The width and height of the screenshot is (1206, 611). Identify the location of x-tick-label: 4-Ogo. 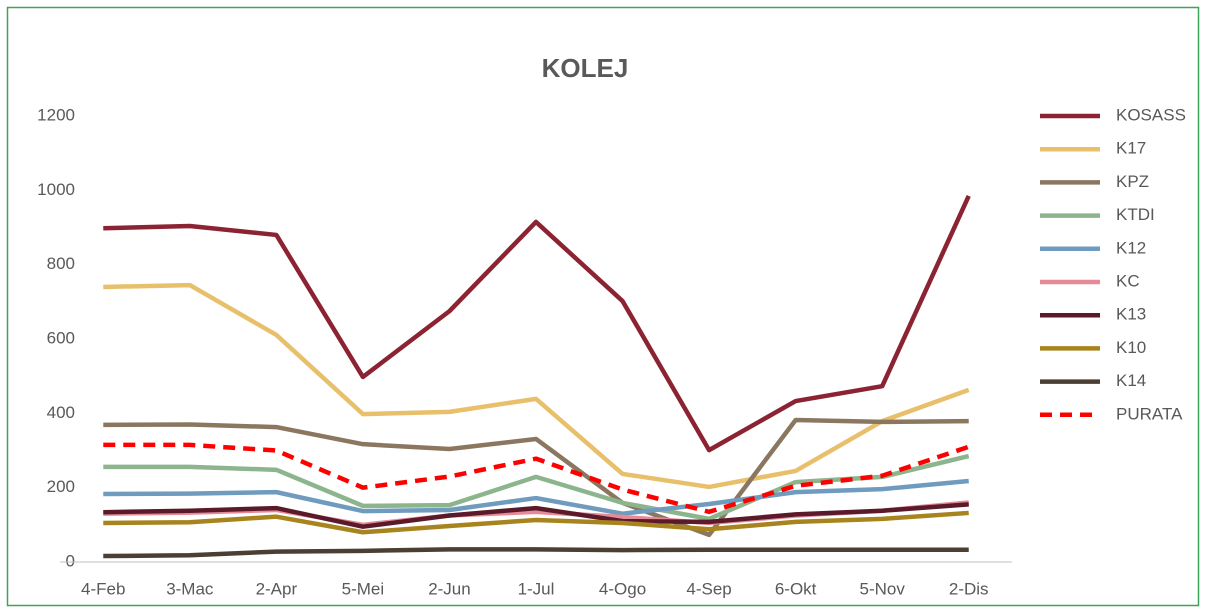
(622, 588).